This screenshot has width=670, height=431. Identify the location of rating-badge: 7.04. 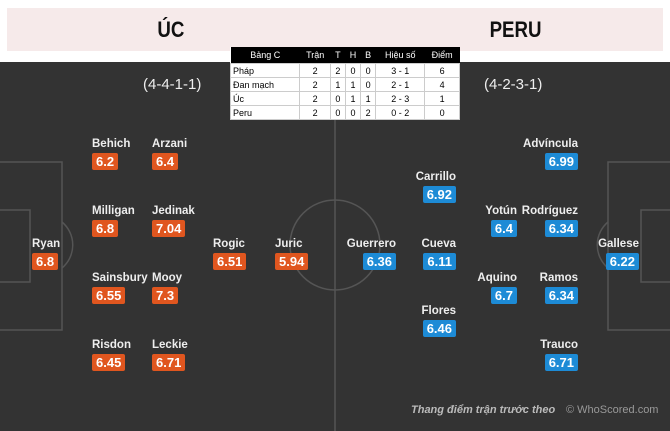
(169, 228).